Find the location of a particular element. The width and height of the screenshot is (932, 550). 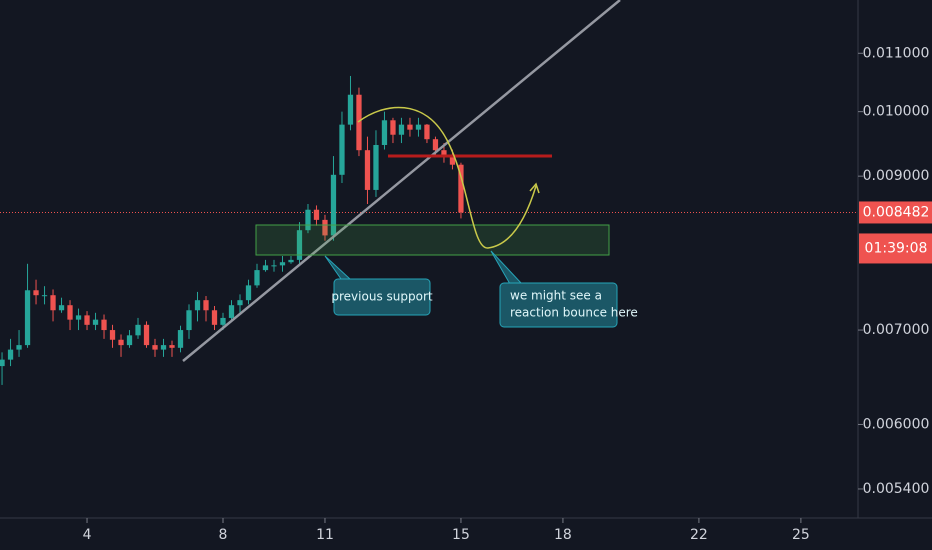

y-tick-label: 0.006000 is located at coordinates (896, 424).